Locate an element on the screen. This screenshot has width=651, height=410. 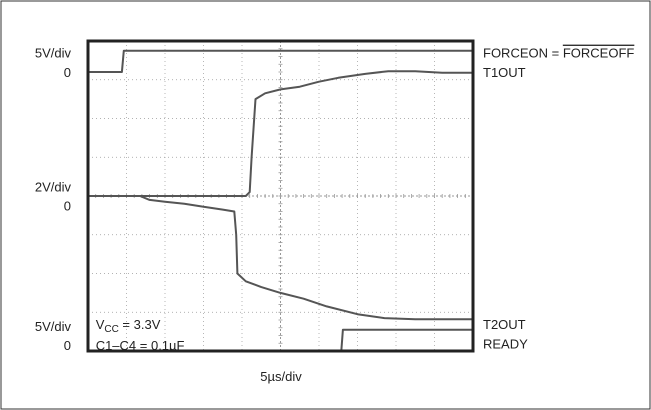
series-label: T1OUT is located at coordinates (504, 72).